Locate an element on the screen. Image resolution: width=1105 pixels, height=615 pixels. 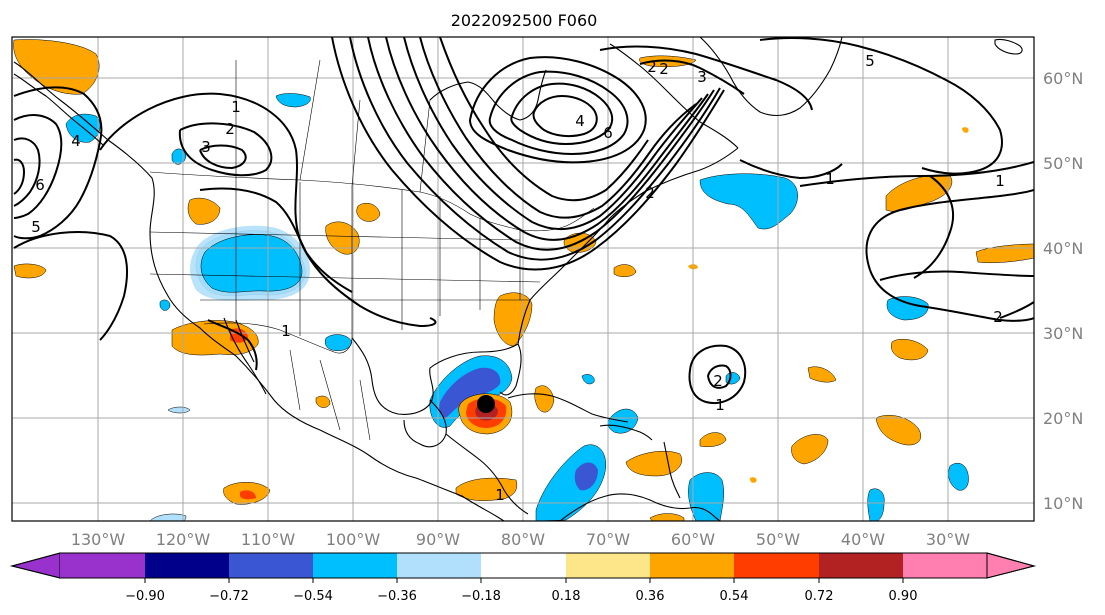
coast-antilles is located at coordinates (672, 470).